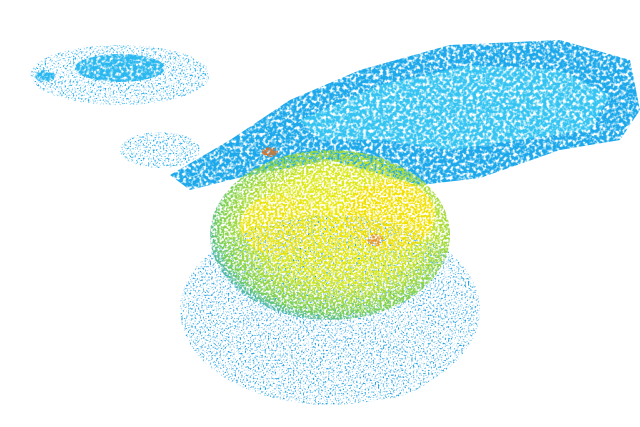 The width and height of the screenshot is (640, 427). Describe the element at coordinates (160, 150) in the screenshot. I see `west-echo` at that location.